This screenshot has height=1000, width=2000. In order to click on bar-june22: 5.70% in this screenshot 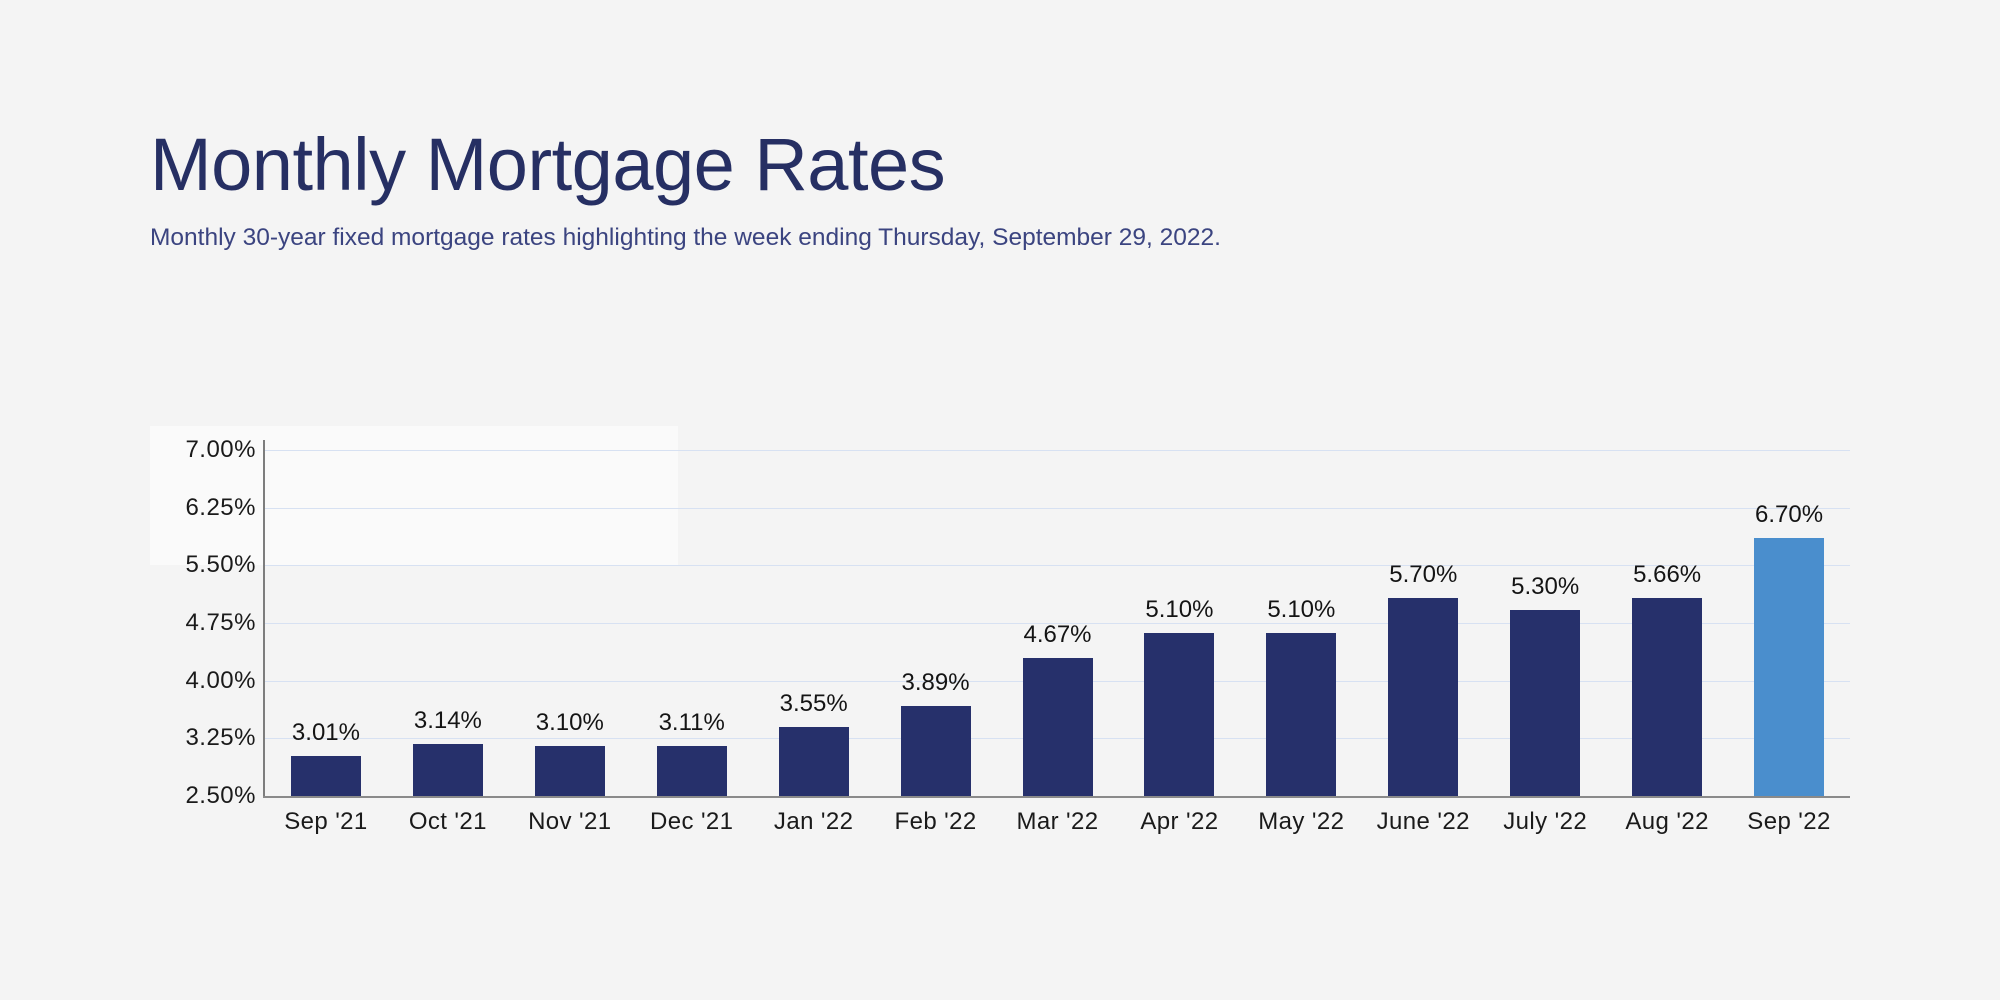, I will do `click(1423, 678)`.